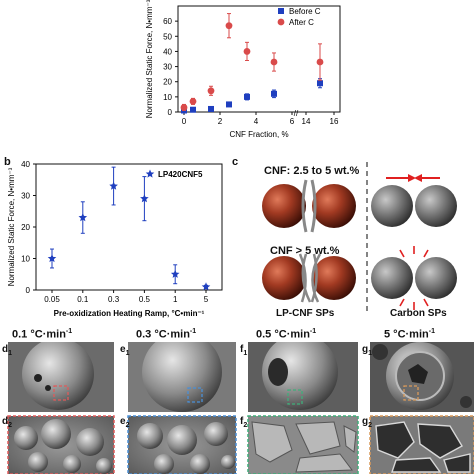  Describe the element at coordinates (436, 278) in the screenshot. I see `carbon-sphere-2b` at that location.